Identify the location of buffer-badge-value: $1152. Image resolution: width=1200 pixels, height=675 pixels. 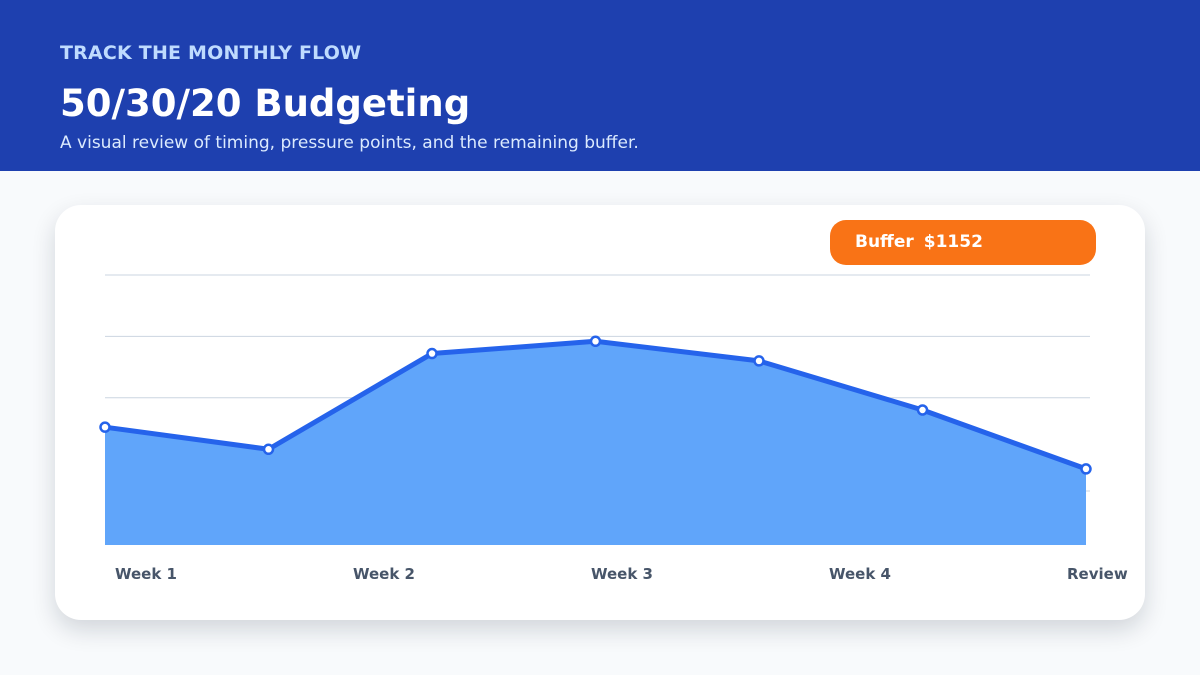
(953, 242).